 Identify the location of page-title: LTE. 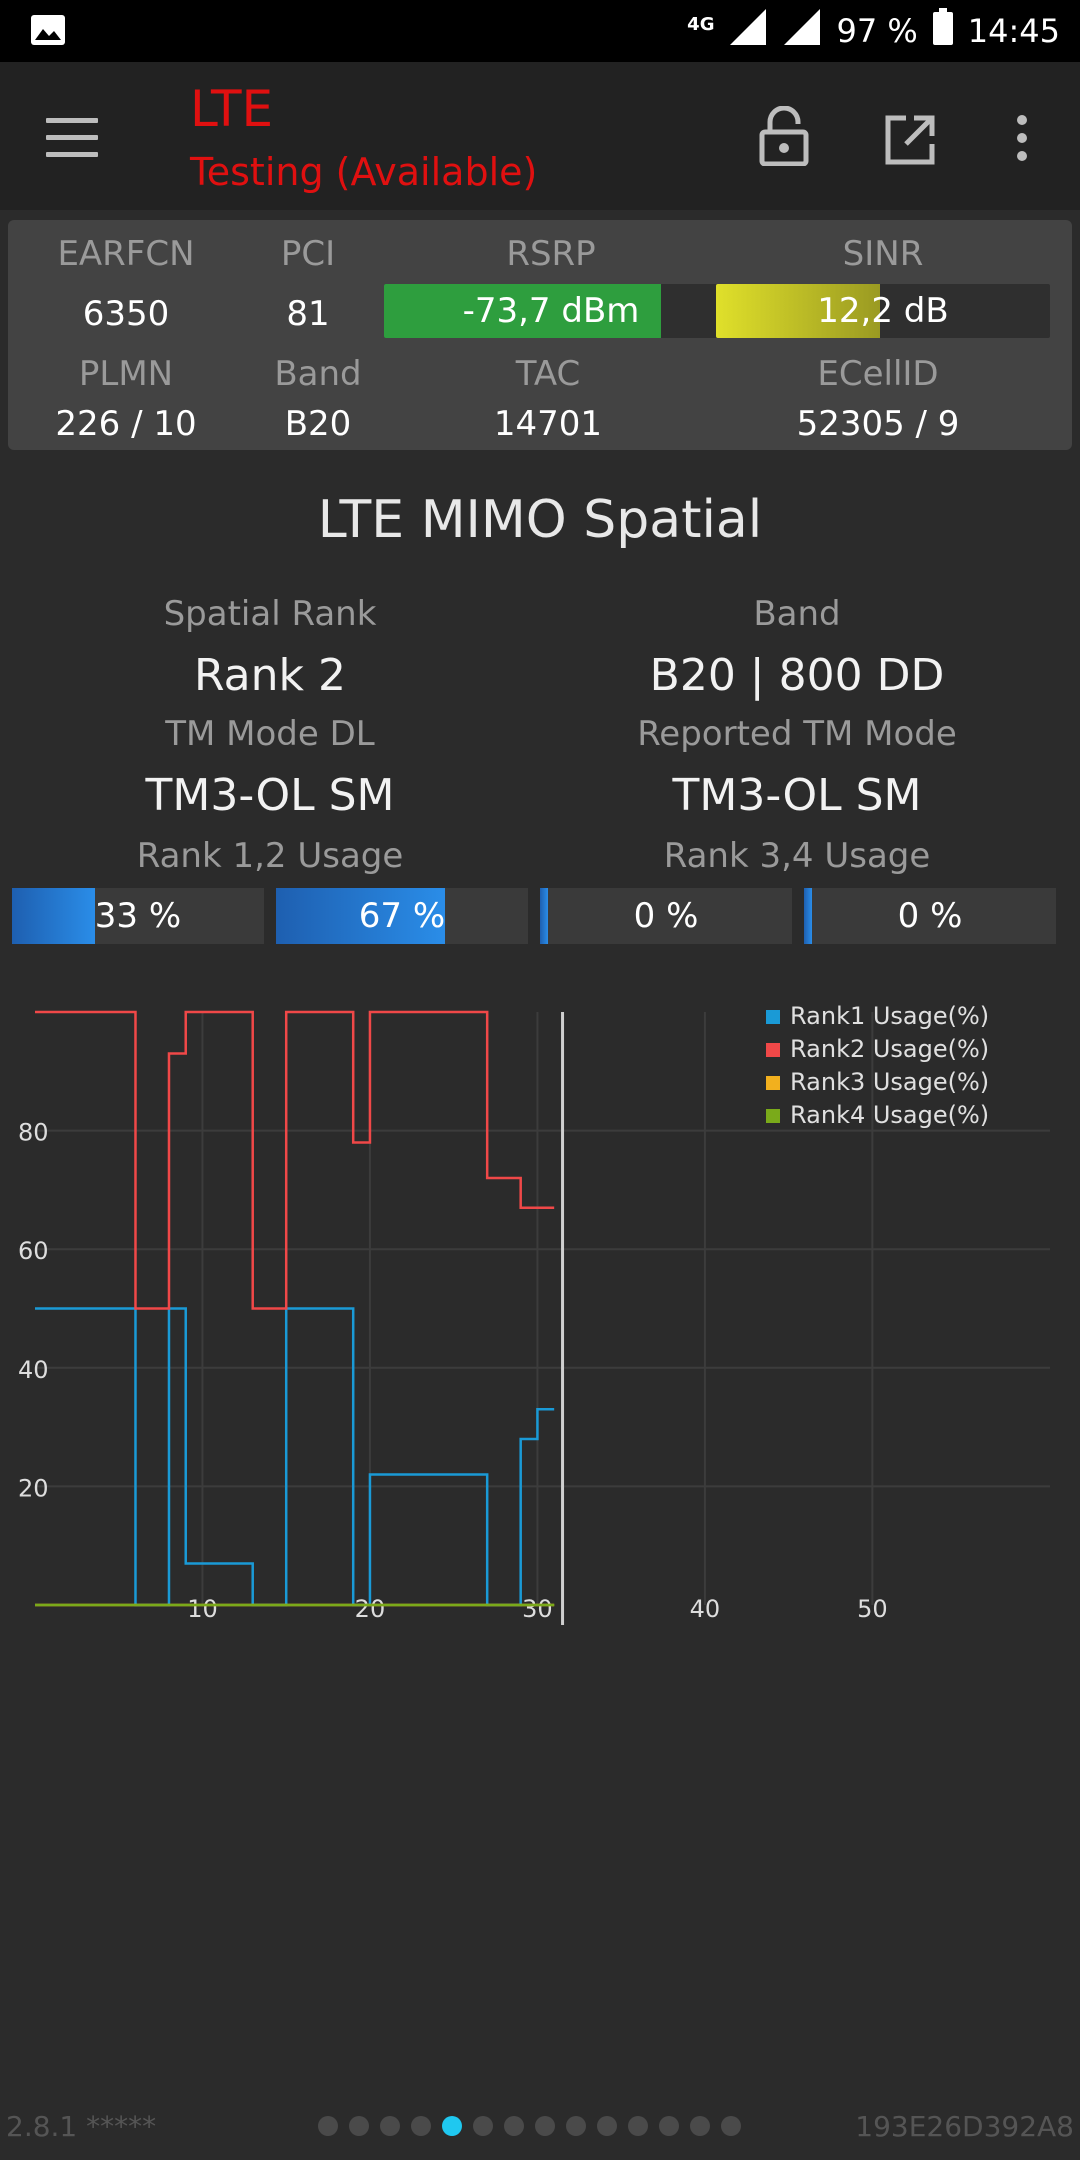
(232, 109).